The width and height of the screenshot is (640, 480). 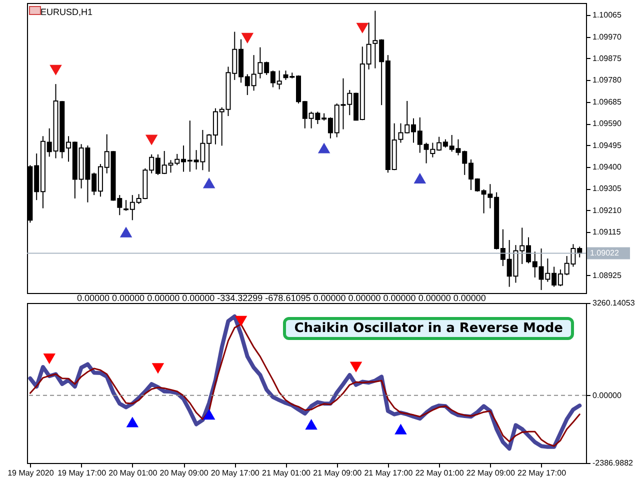 I want to click on annotation: 0.00000 0.00000 0.00000 0.00000 -334.32299 -678.61095 0.00000 0.00000 0.00000 0.00000 0.00000, so click(x=281, y=298).